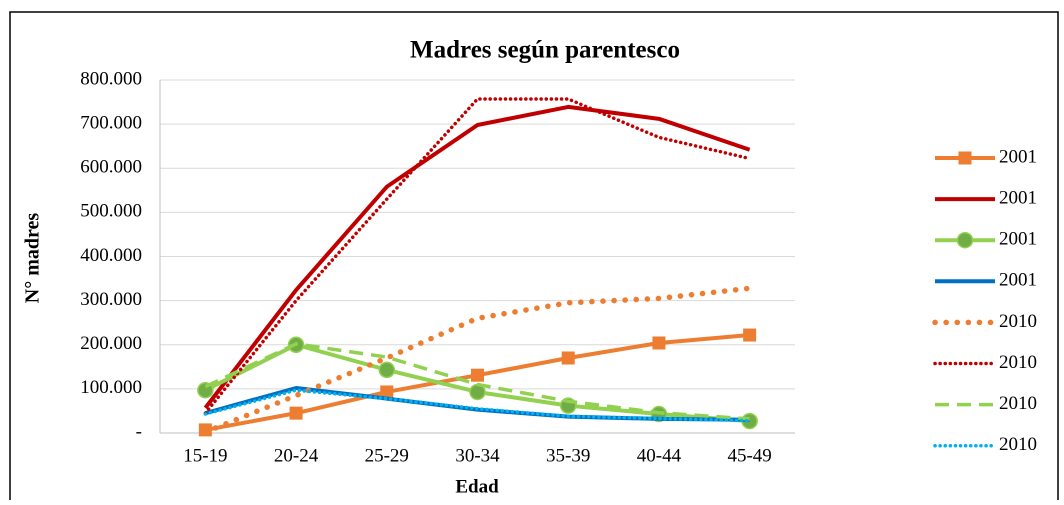  Describe the element at coordinates (749, 455) in the screenshot. I see `x-tick-label: 45-49` at that location.